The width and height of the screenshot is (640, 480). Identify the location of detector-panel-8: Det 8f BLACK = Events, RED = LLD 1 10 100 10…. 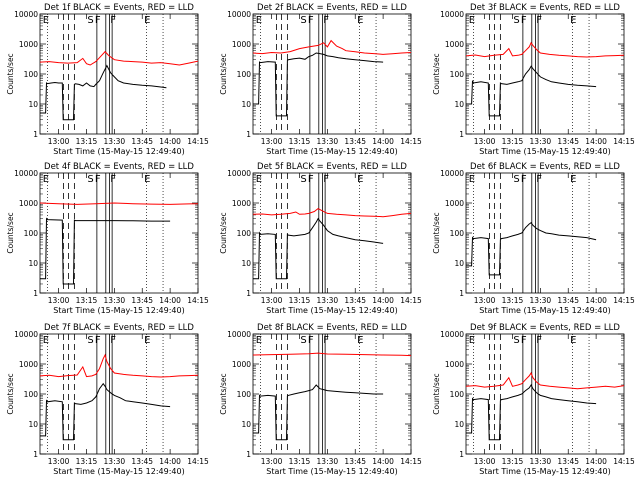
(320, 399).